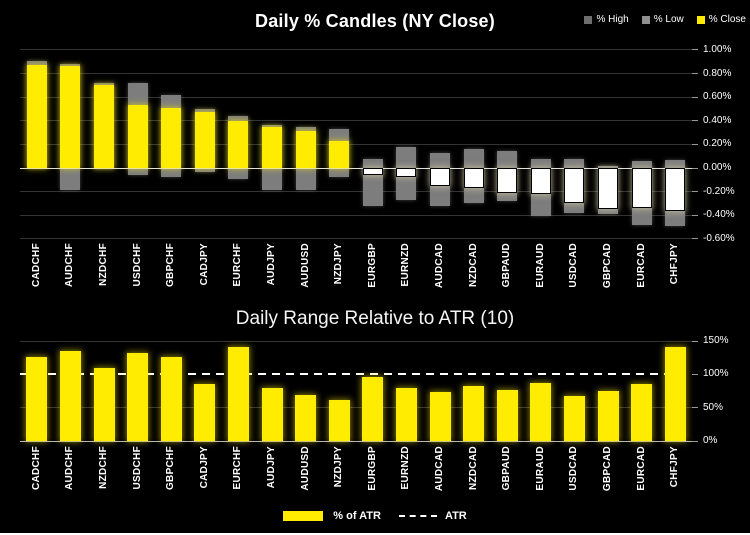  I want to click on bottom-x-label-text: EURCHF, so click(238, 468).